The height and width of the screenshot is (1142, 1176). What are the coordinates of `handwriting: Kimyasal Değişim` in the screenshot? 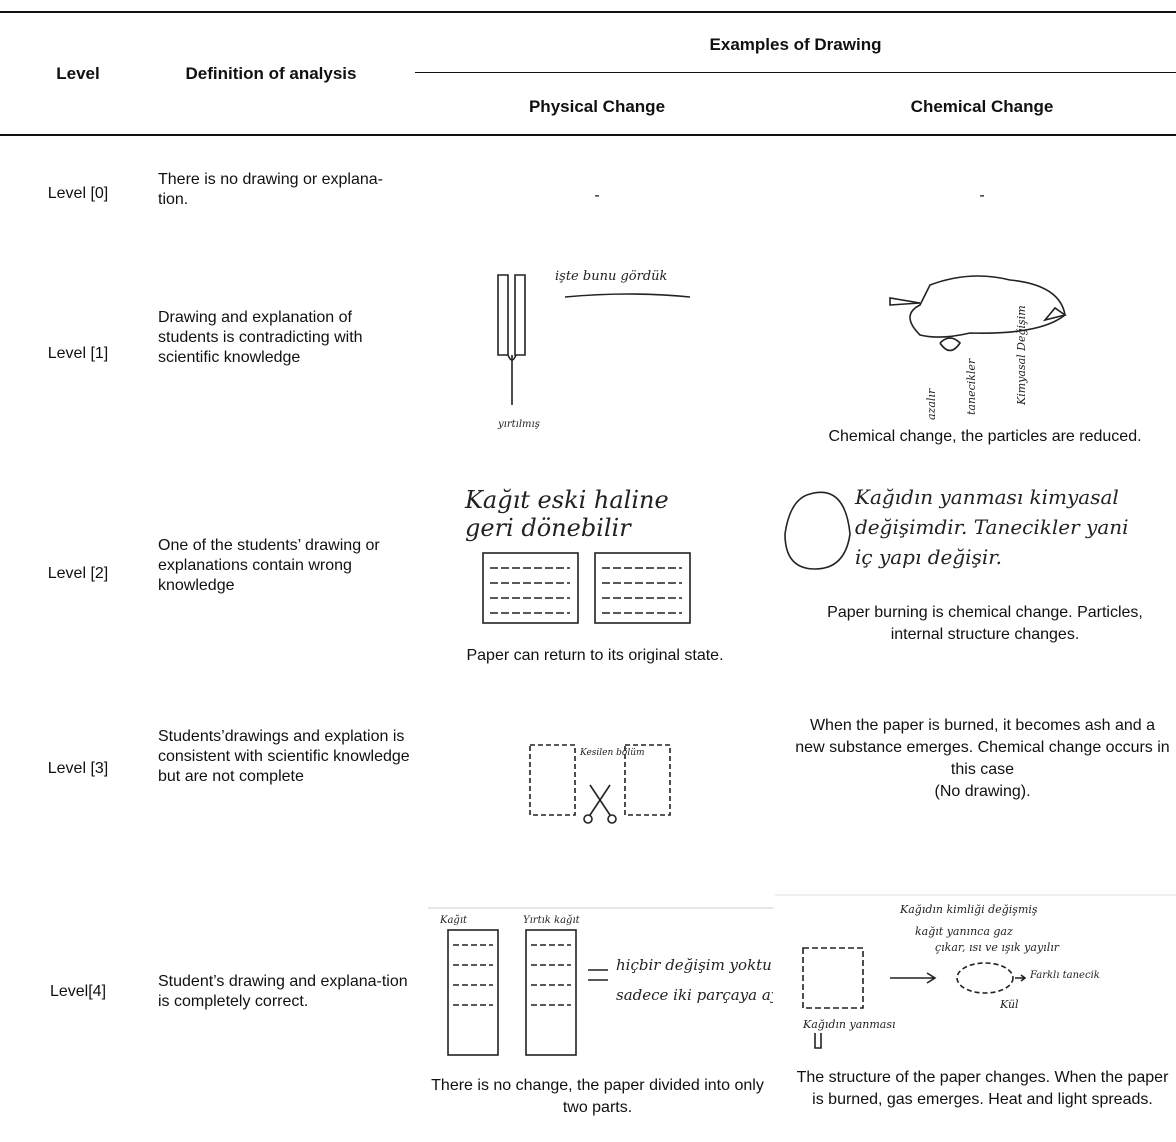 It's located at (1021, 355).